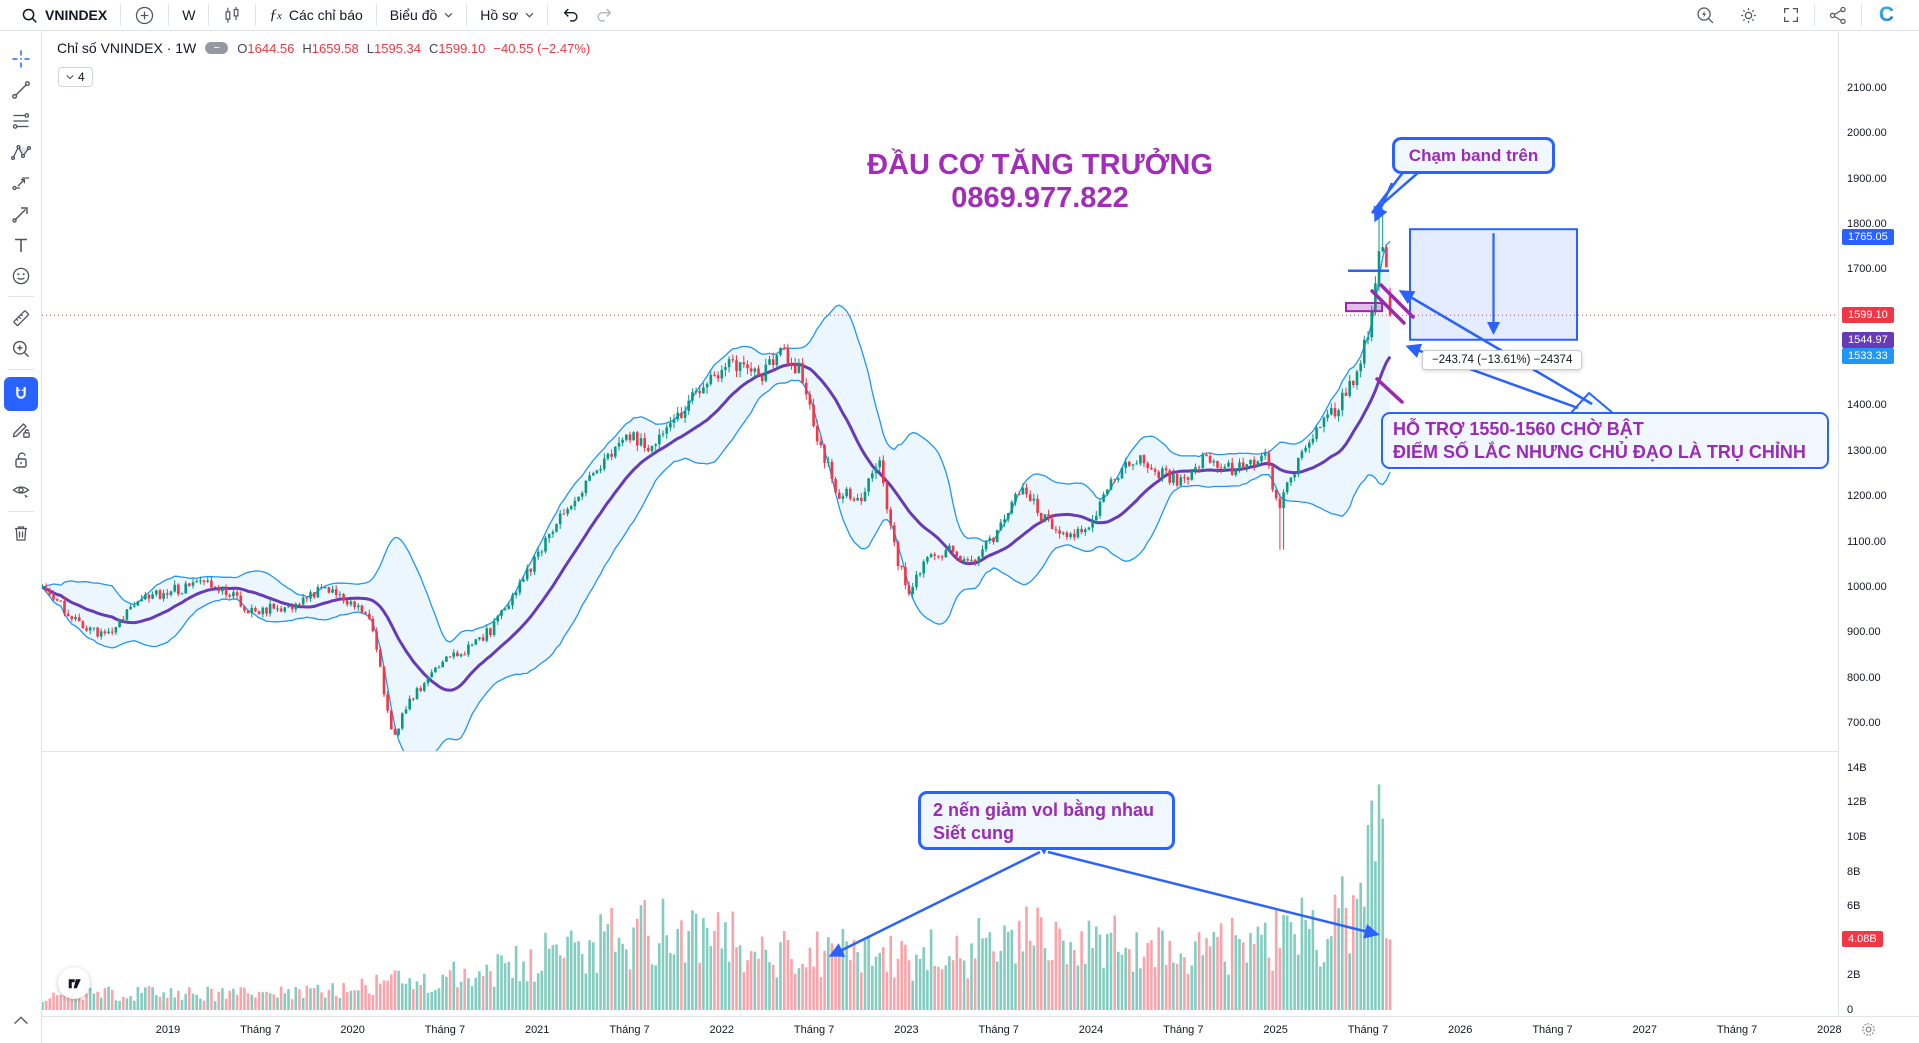 The height and width of the screenshot is (1043, 1919). Describe the element at coordinates (21, 244) in the screenshot. I see `text-tool` at that location.